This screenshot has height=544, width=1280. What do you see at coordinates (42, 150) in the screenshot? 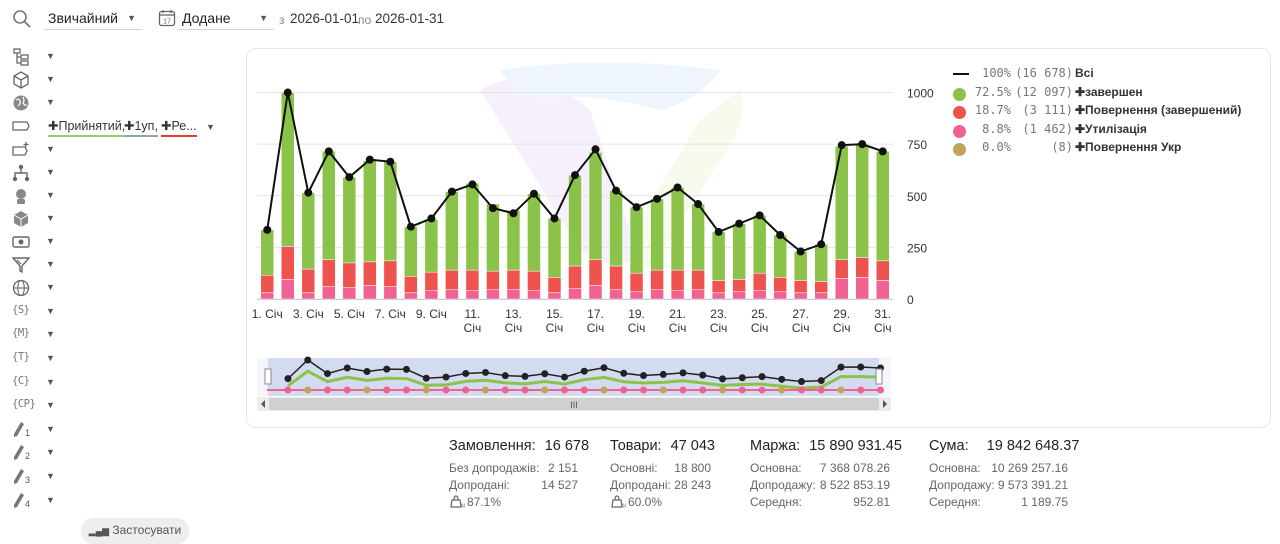
I see `filter-status-extra: ▼` at bounding box center [42, 150].